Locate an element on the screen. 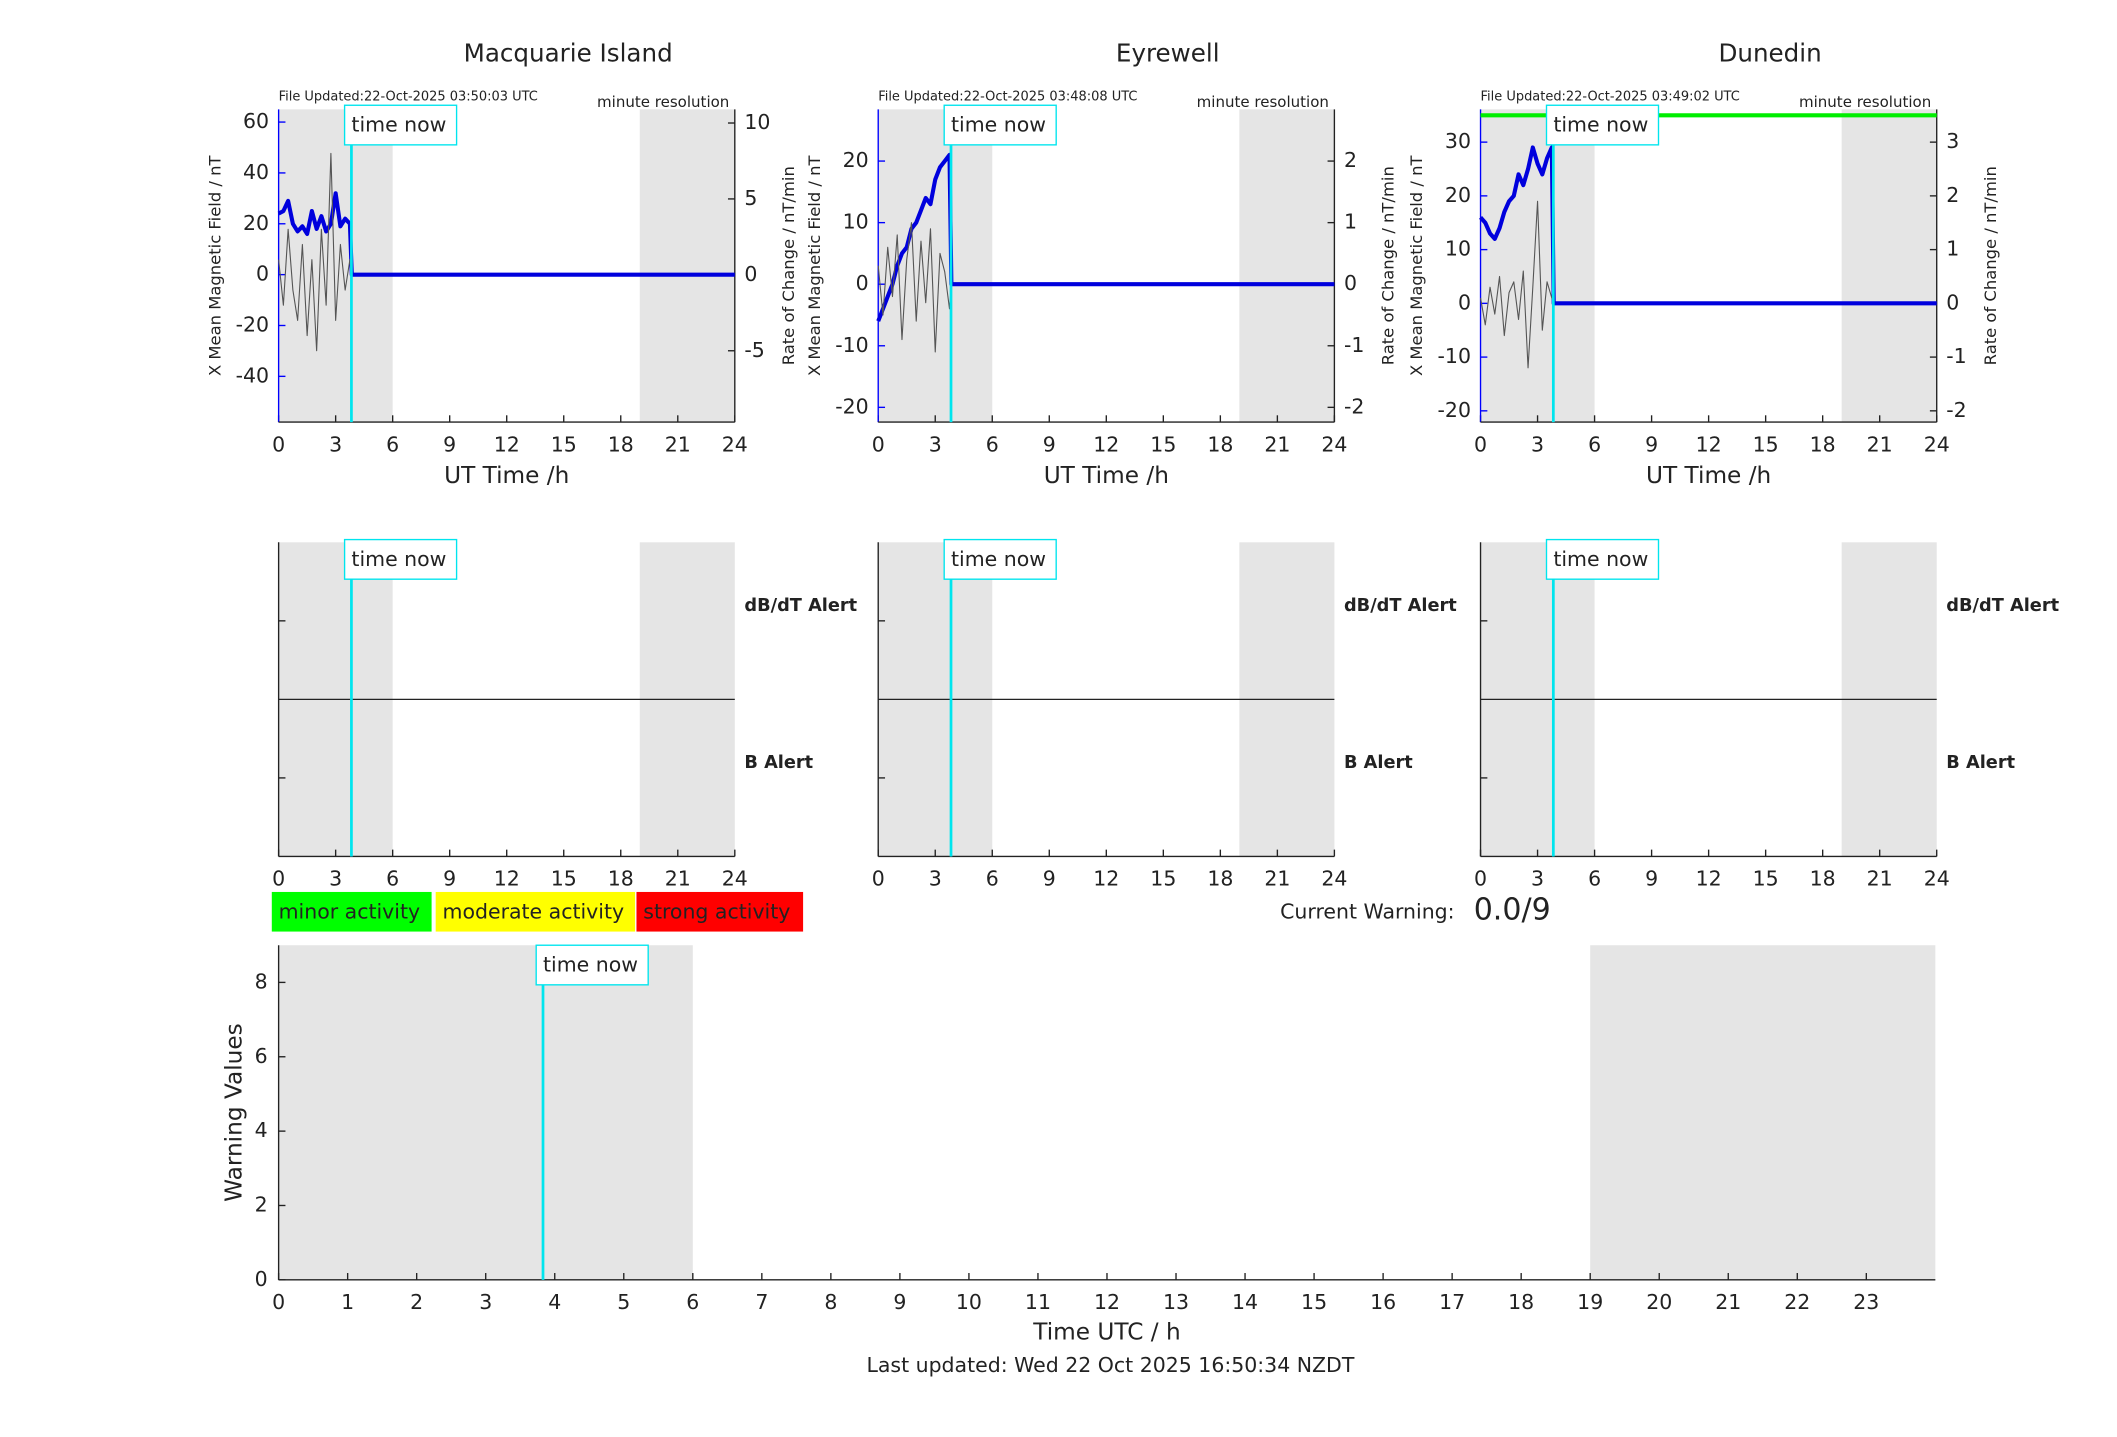 The image size is (2117, 1437). y-tick-label: 10 is located at coordinates (1458, 249).